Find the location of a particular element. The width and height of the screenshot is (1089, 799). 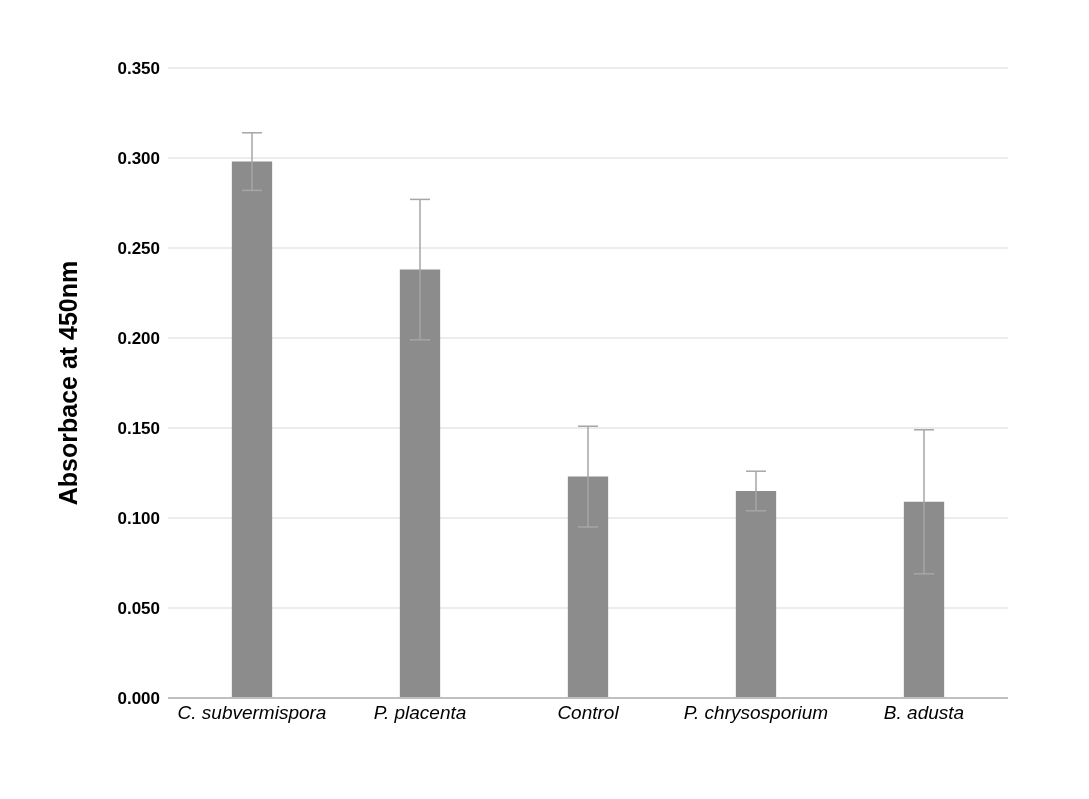

y-tick-label: 0.200 is located at coordinates (138, 339).